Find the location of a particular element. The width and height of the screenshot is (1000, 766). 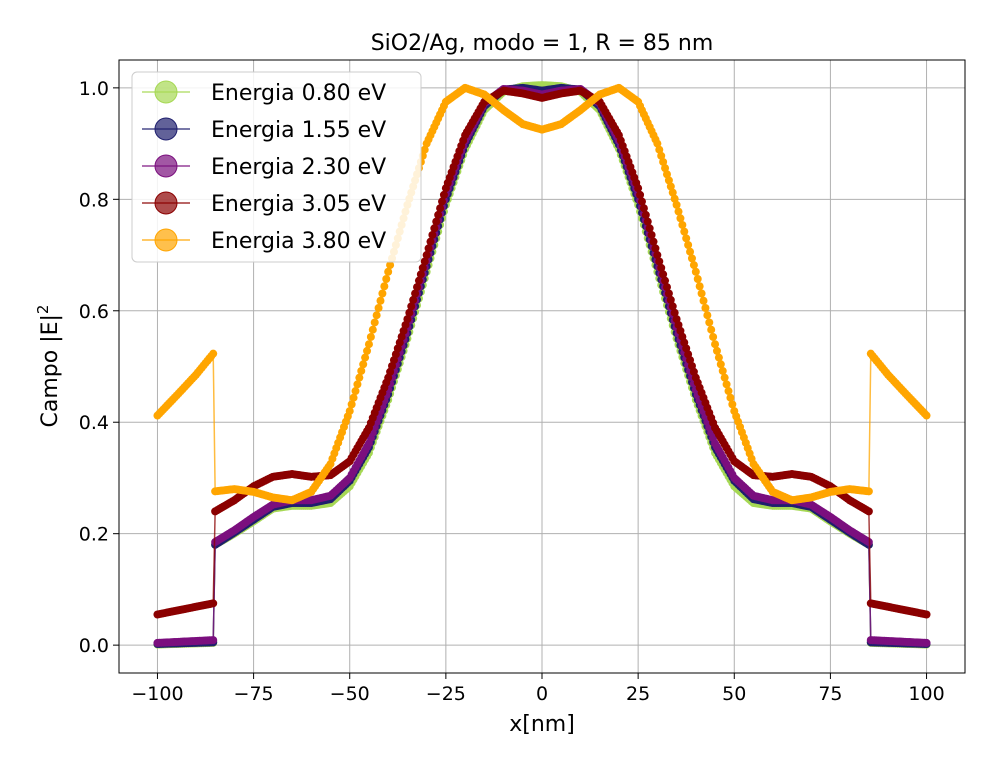

x-tick-label: −50 is located at coordinates (350, 694).